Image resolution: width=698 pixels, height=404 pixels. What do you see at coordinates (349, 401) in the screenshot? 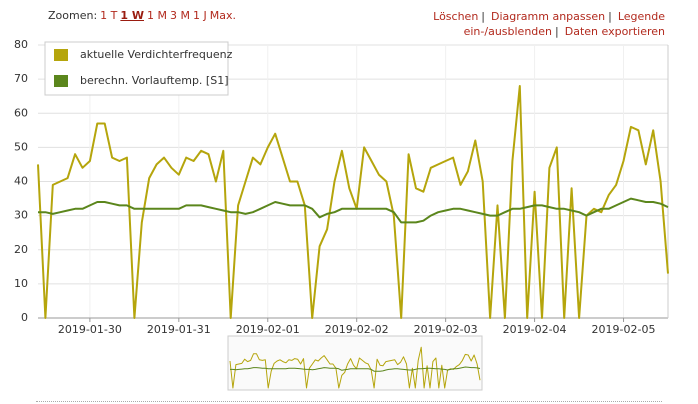
I see `footer-rule` at bounding box center [349, 401].